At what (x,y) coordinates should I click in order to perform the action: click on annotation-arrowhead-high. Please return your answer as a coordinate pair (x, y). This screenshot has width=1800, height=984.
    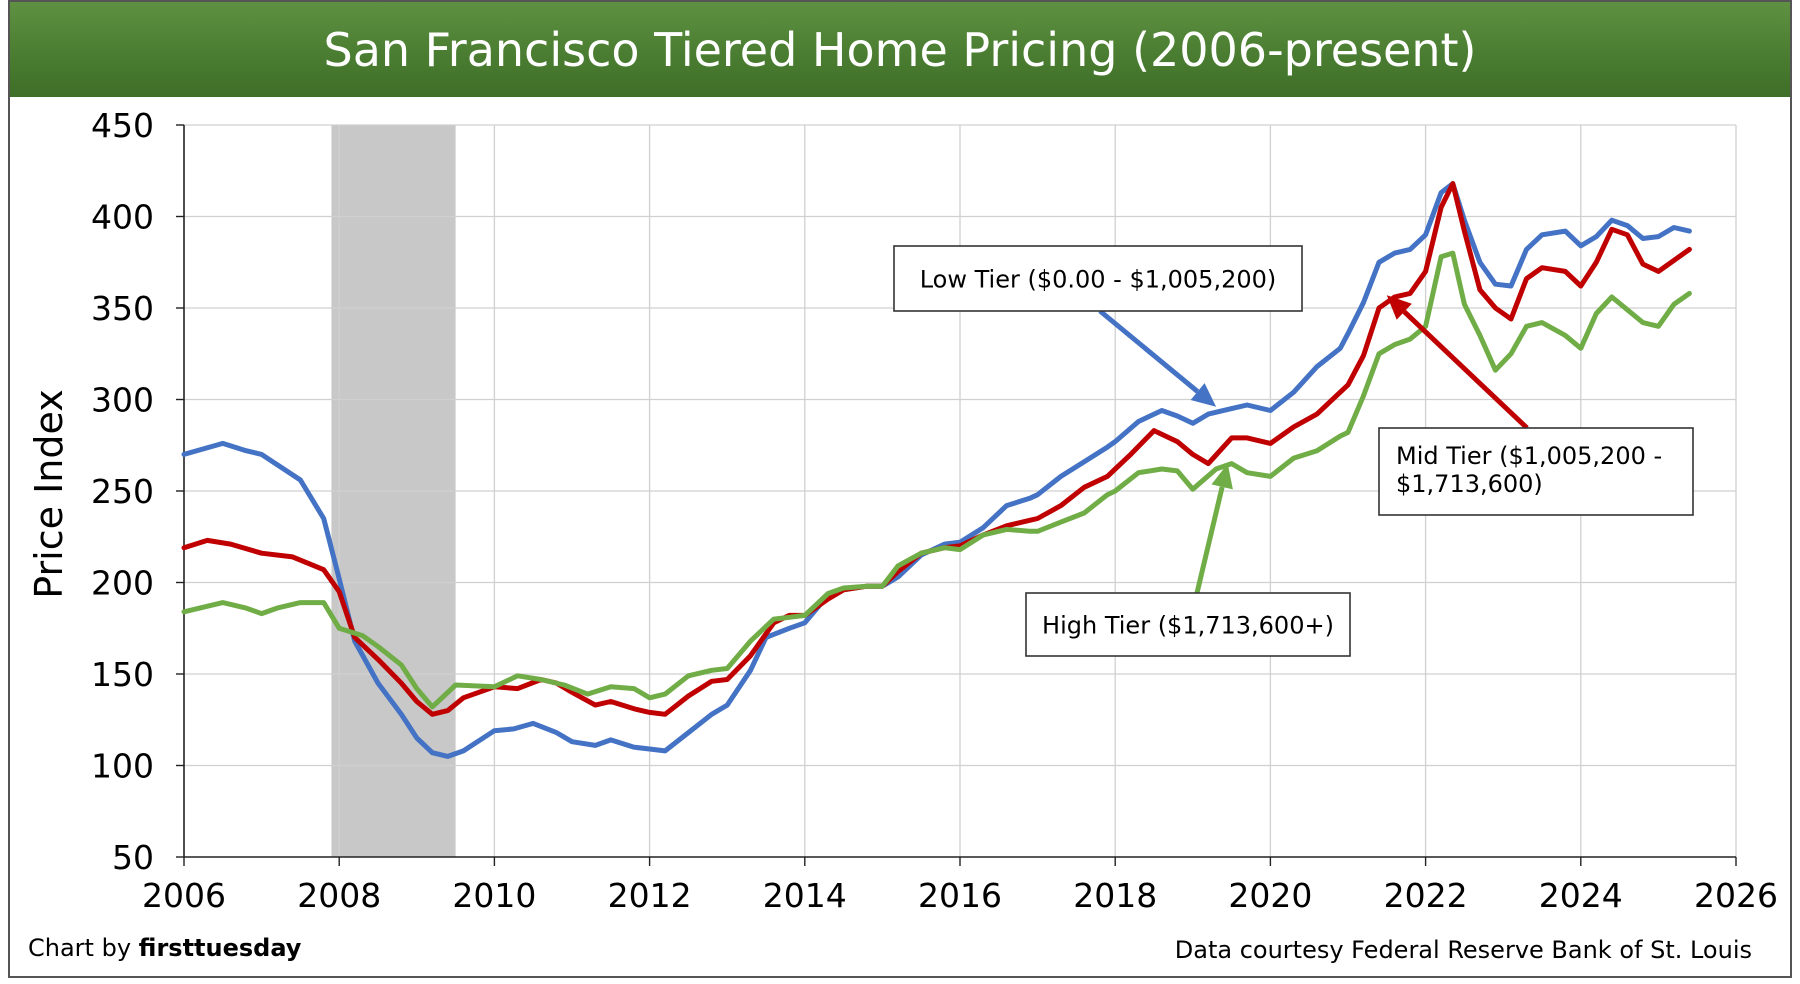
    Looking at the image, I should click on (1222, 476).